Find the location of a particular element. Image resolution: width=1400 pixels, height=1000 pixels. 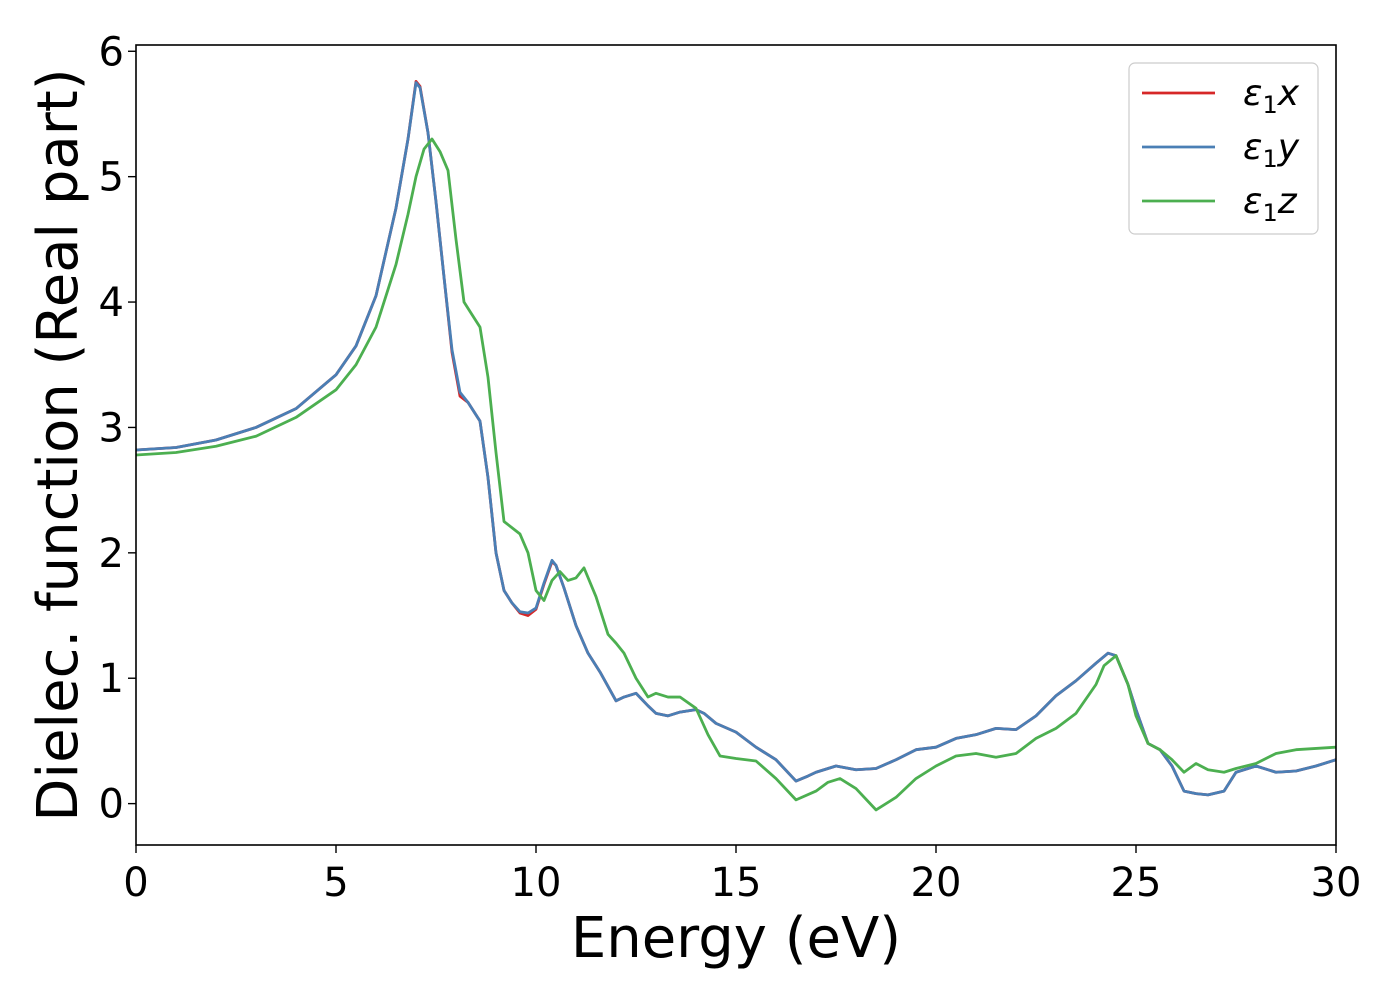

x-tick-label: 10 is located at coordinates (536, 883).